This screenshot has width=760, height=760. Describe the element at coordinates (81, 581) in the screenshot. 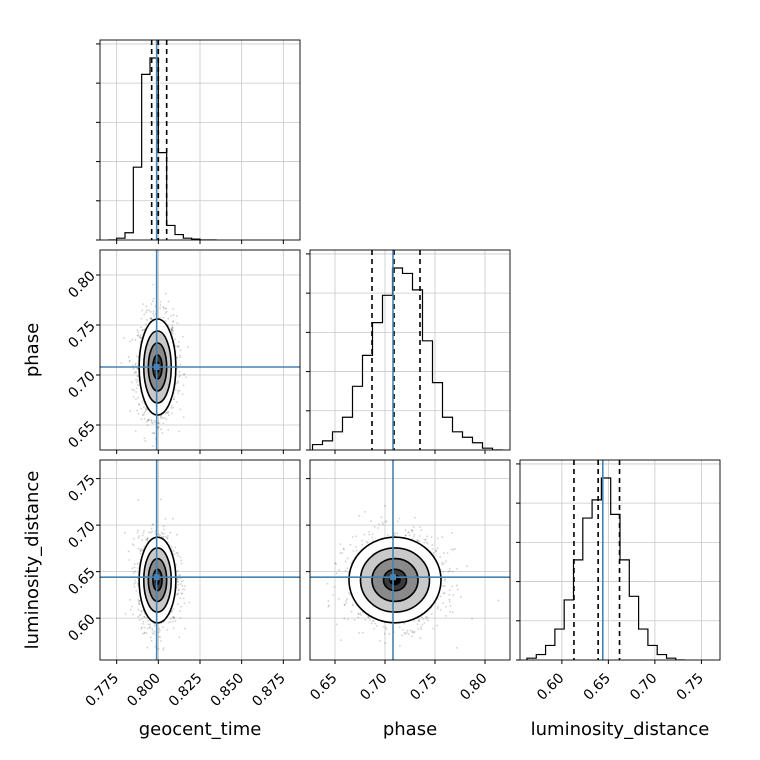

I see `y-tick-label-luminosity_distance: 0.65` at that location.